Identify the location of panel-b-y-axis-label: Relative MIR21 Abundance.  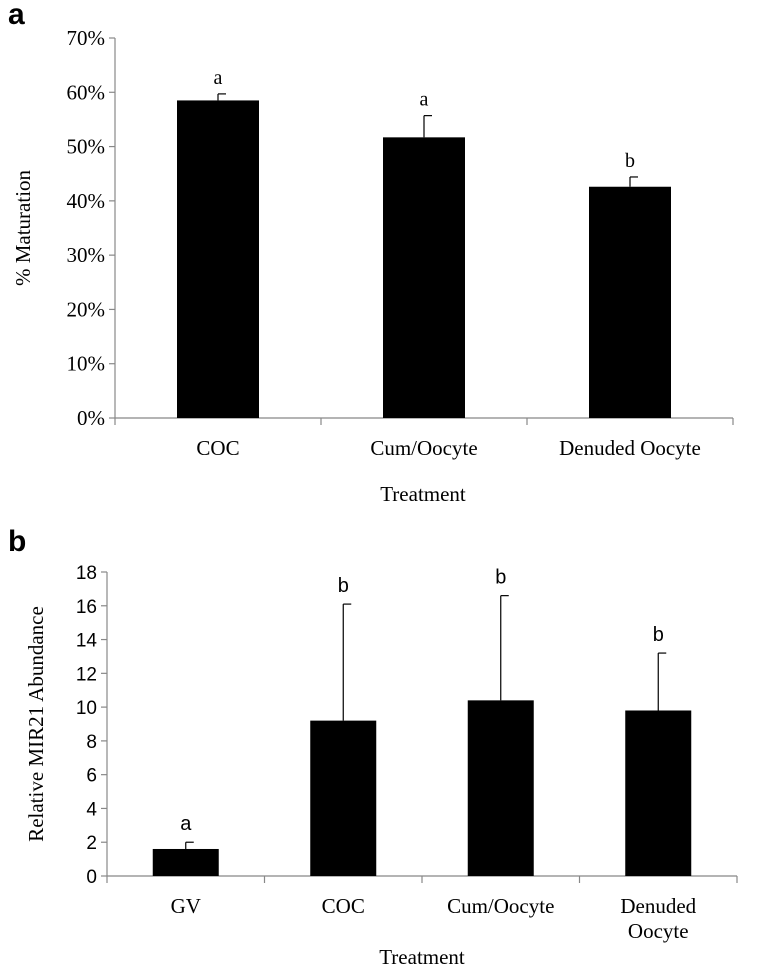
(36, 724).